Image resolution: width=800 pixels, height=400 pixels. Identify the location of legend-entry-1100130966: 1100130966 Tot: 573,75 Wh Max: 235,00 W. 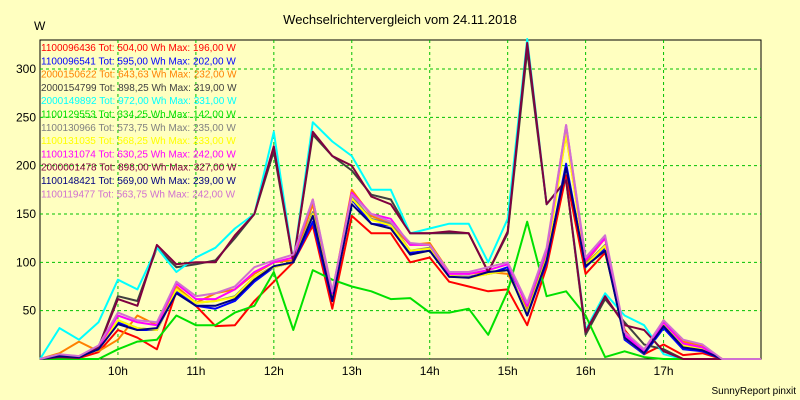
(138, 128).